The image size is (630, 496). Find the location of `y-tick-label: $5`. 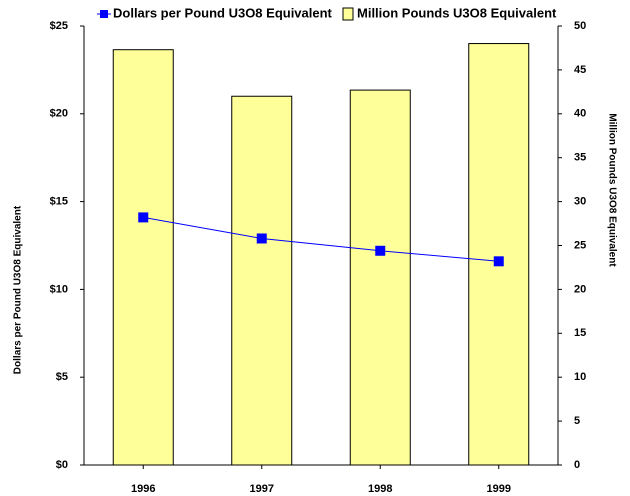

y-tick-label: $5 is located at coordinates (62, 377).